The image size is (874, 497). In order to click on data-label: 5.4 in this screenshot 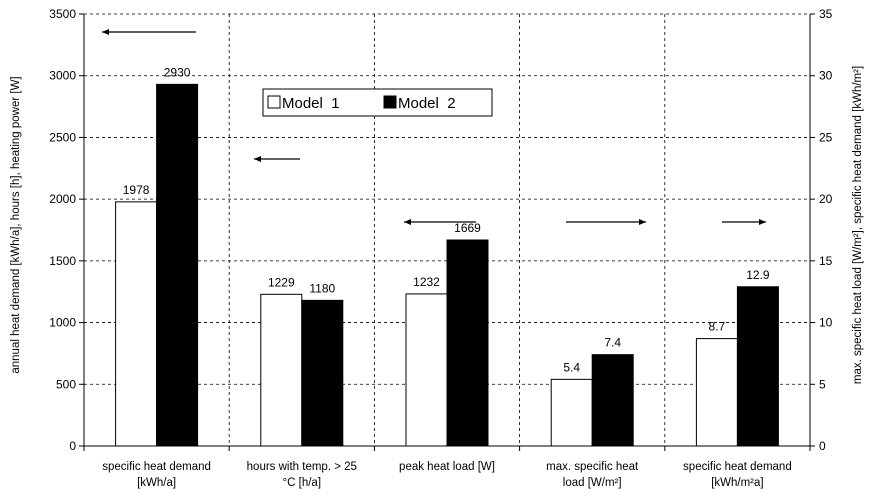, I will do `click(571, 367)`.